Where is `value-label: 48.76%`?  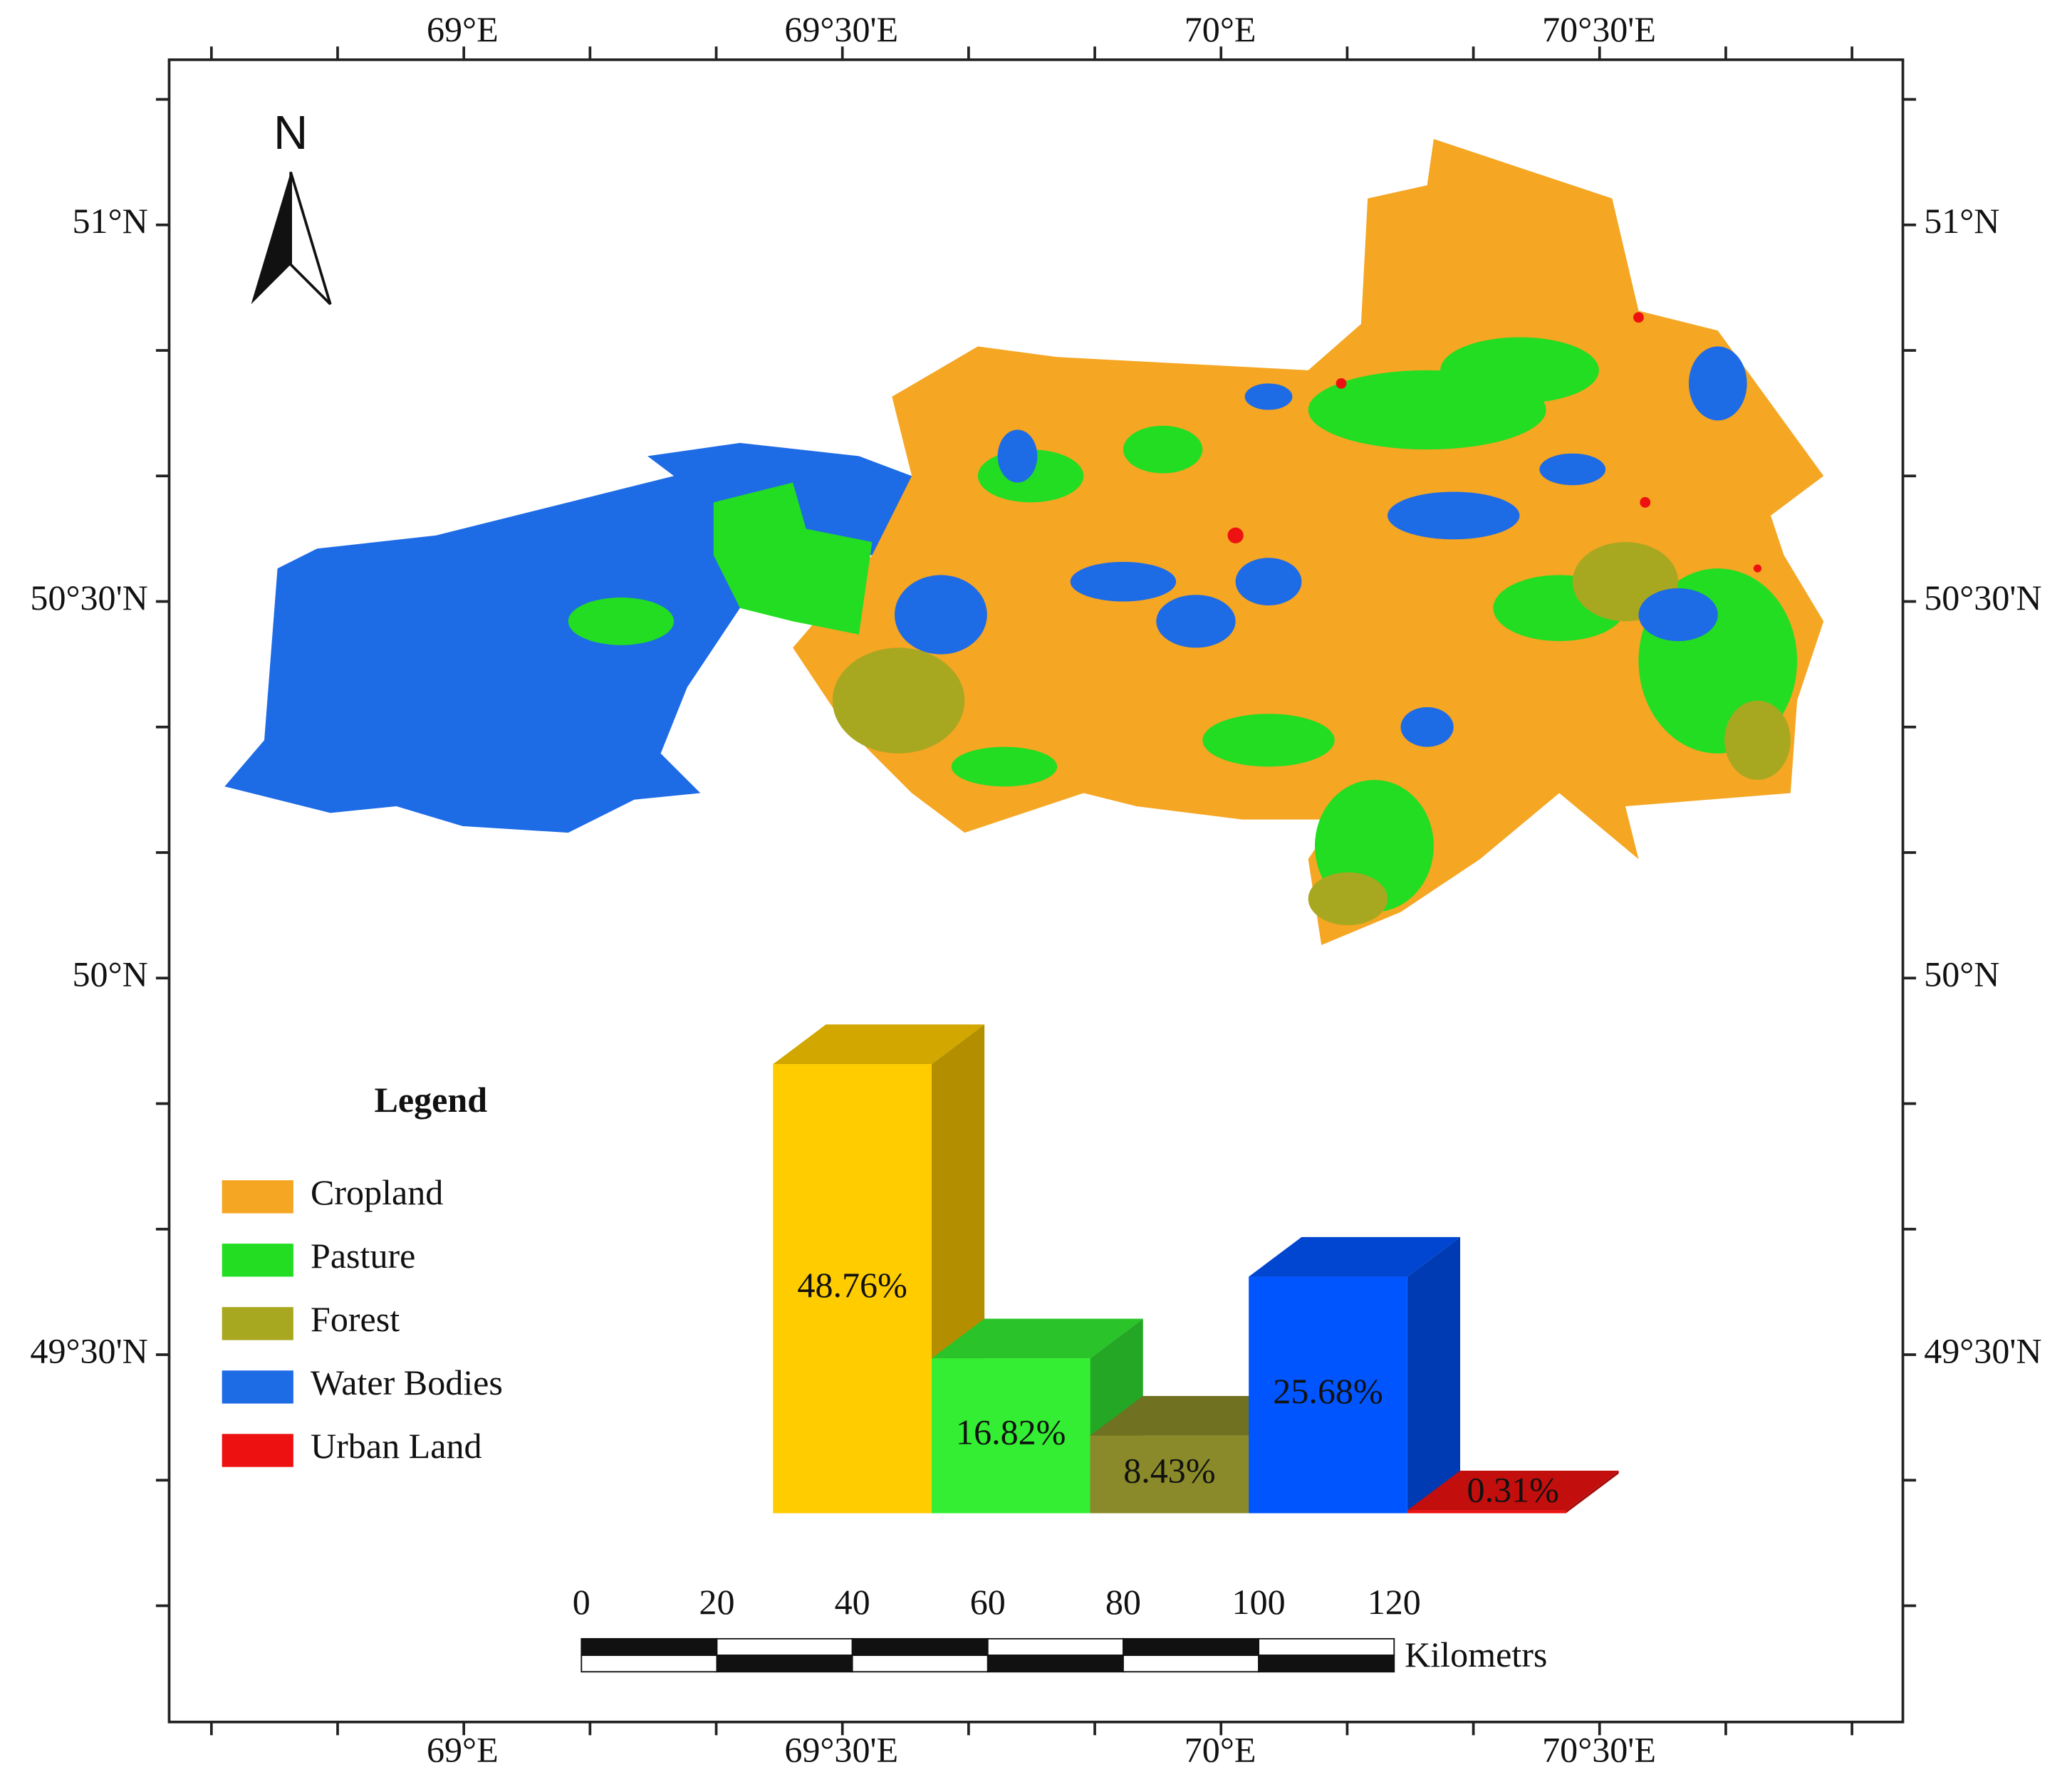
value-label: 48.76% is located at coordinates (852, 1285).